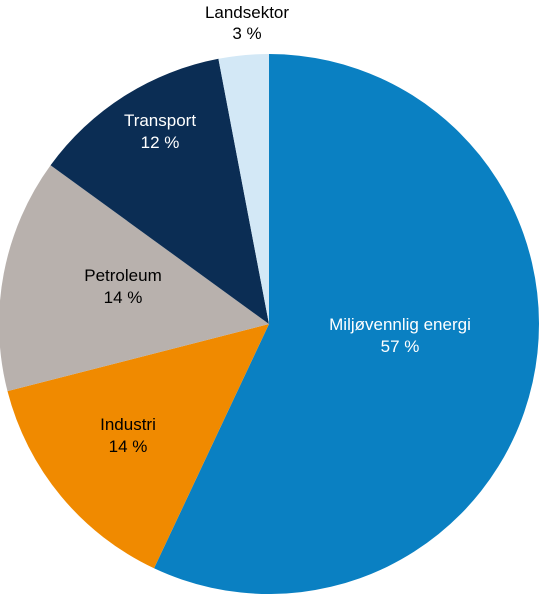 This screenshot has height=603, width=540. Describe the element at coordinates (160, 142) in the screenshot. I see `slice-value-label: 12 %` at that location.